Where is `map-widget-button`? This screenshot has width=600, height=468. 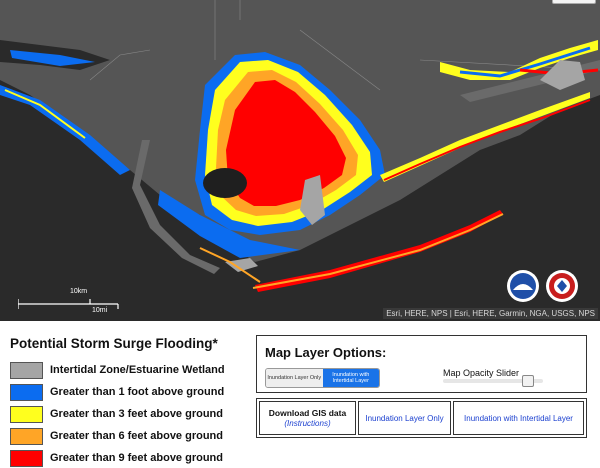
map-widget-button is located at coordinates (574, 2).